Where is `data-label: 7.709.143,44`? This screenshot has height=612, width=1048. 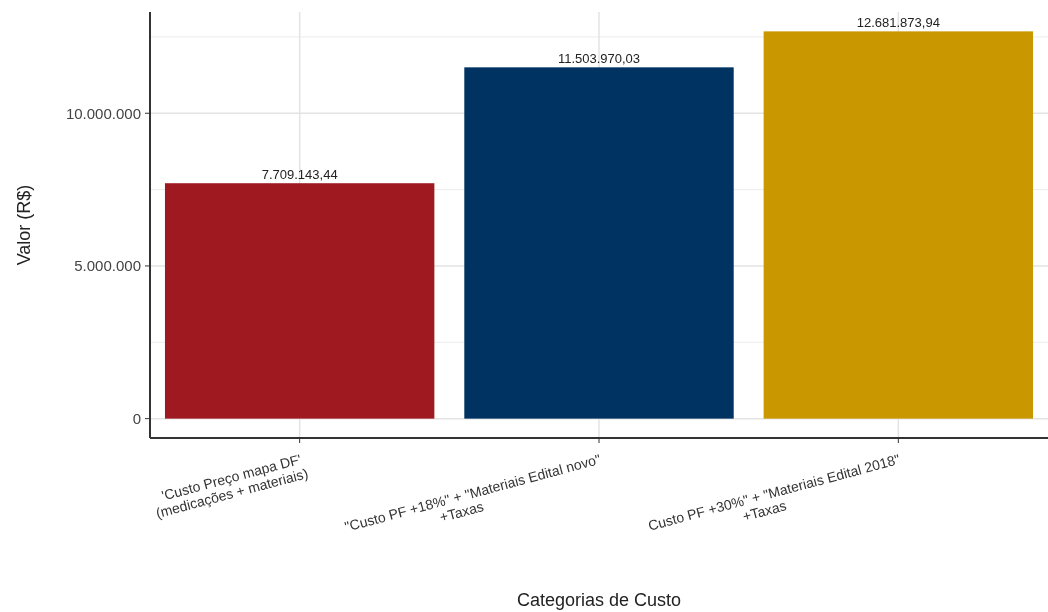 data-label: 7.709.143,44 is located at coordinates (299, 175).